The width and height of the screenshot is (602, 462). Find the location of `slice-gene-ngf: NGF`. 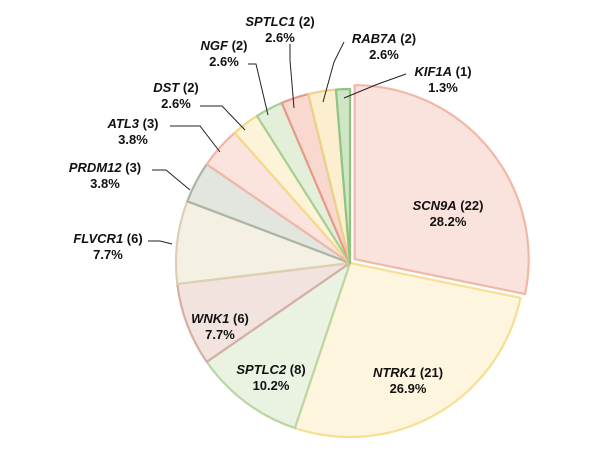

slice-gene-ngf: NGF is located at coordinates (215, 45).